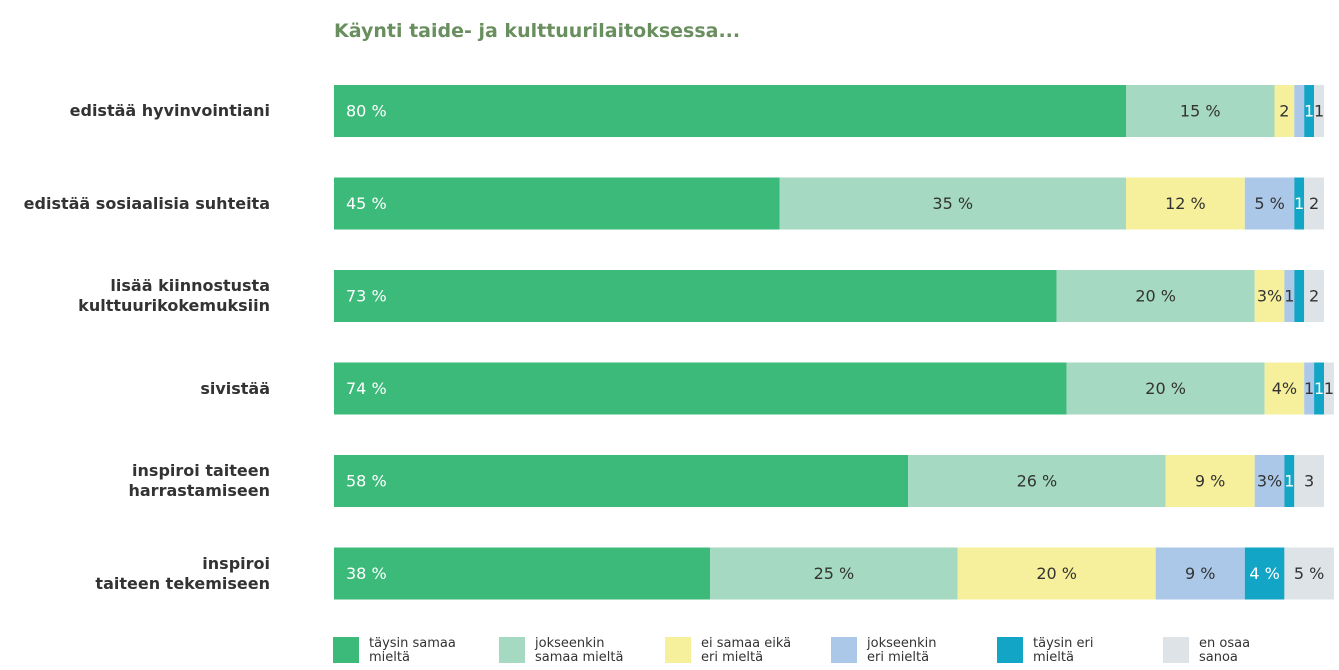 This screenshot has height=670, width=1339. I want to click on category-label: sivistää, so click(235, 388).